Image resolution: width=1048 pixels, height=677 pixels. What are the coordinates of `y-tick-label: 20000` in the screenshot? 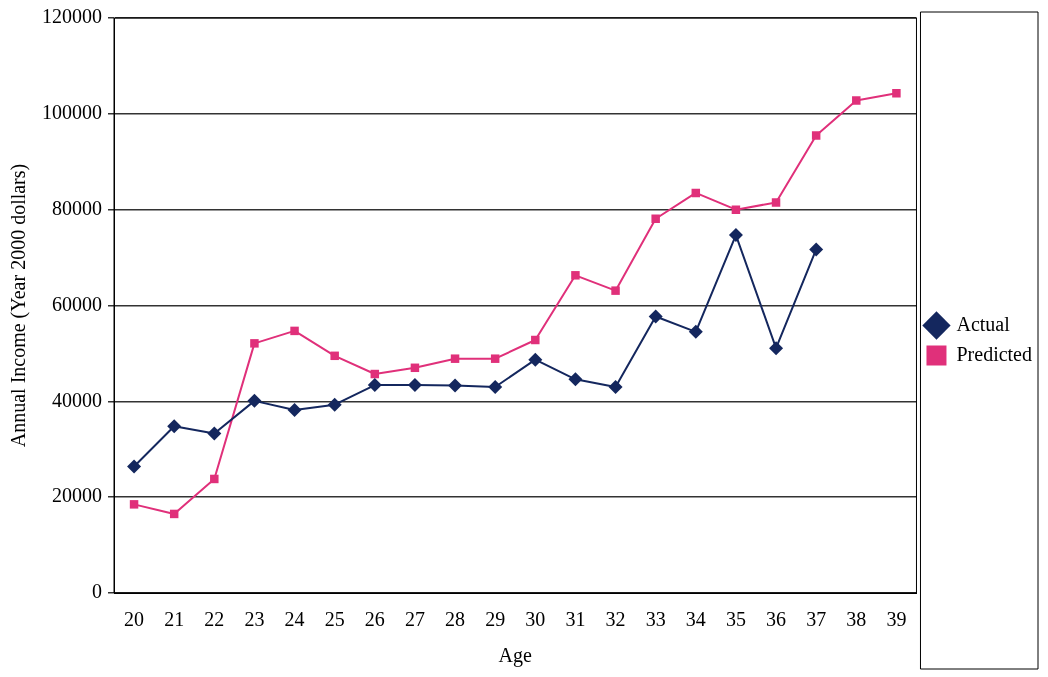 It's located at (77, 495).